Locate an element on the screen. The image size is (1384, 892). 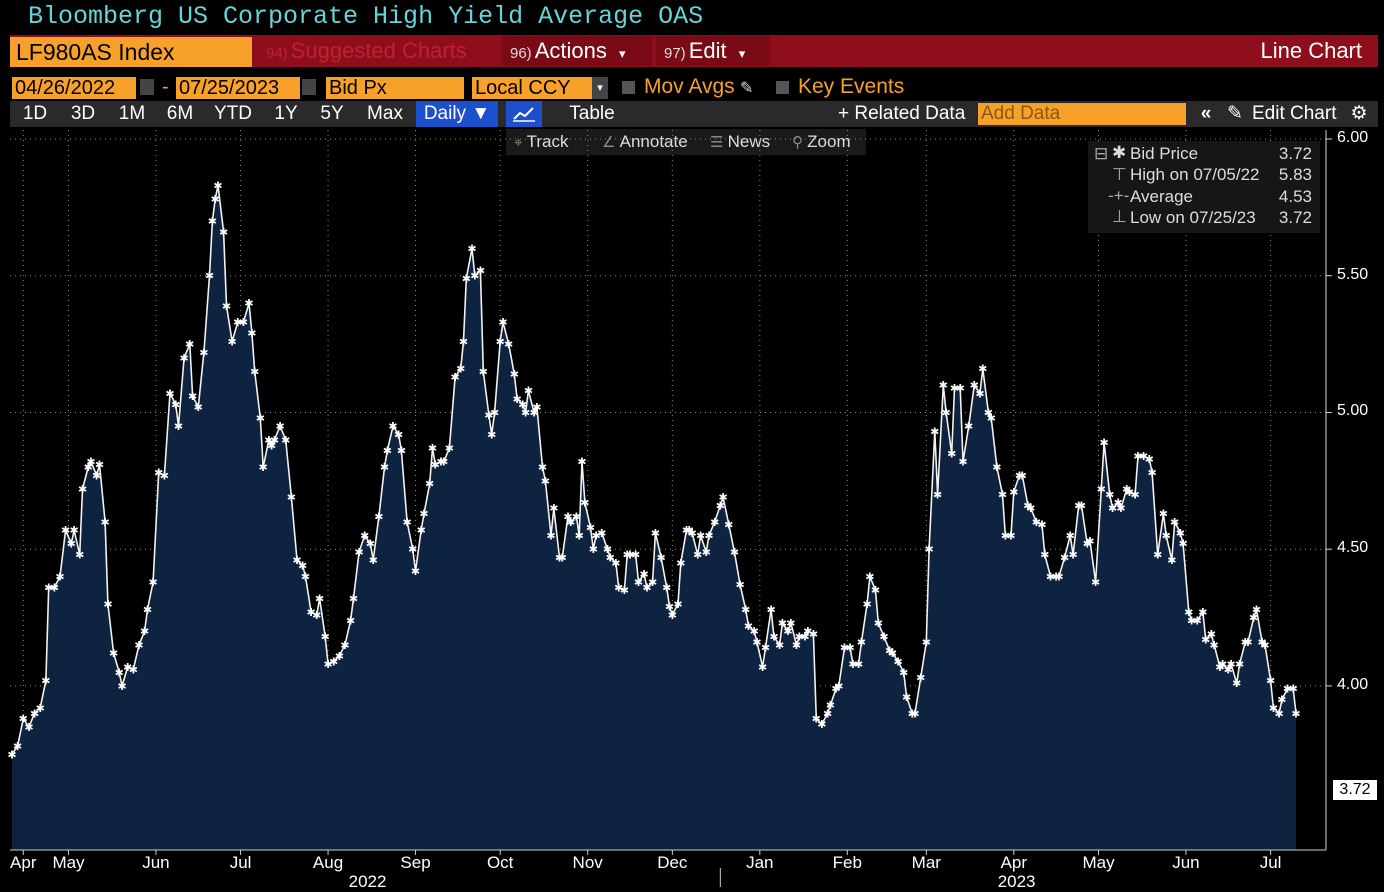
line-chart-icon is located at coordinates (524, 114).